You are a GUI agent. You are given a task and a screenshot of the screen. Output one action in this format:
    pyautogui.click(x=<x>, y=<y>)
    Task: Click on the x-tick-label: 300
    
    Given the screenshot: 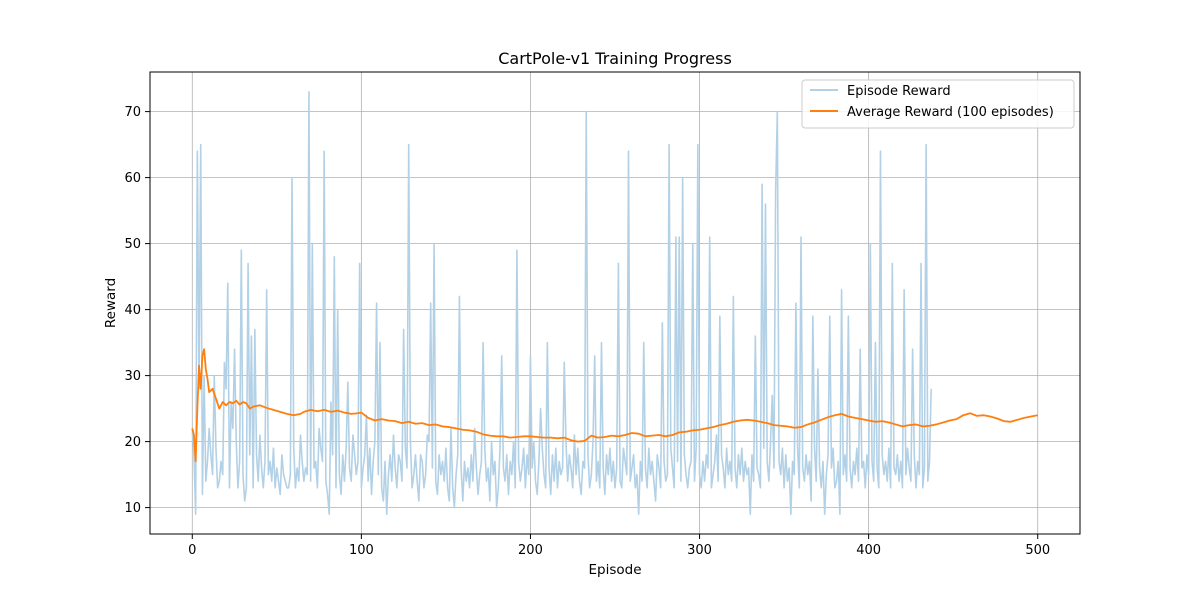 What is the action you would take?
    pyautogui.click(x=699, y=550)
    